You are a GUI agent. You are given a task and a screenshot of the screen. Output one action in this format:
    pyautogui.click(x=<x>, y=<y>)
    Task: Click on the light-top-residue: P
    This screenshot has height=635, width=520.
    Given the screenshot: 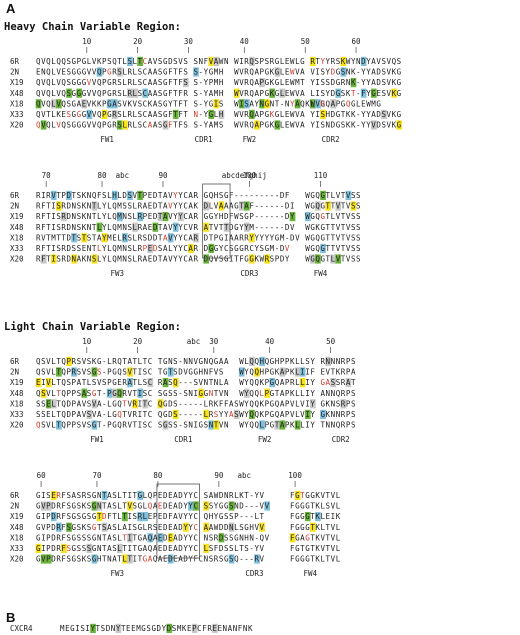 What is the action you would take?
    pyautogui.click(x=267, y=425)
    